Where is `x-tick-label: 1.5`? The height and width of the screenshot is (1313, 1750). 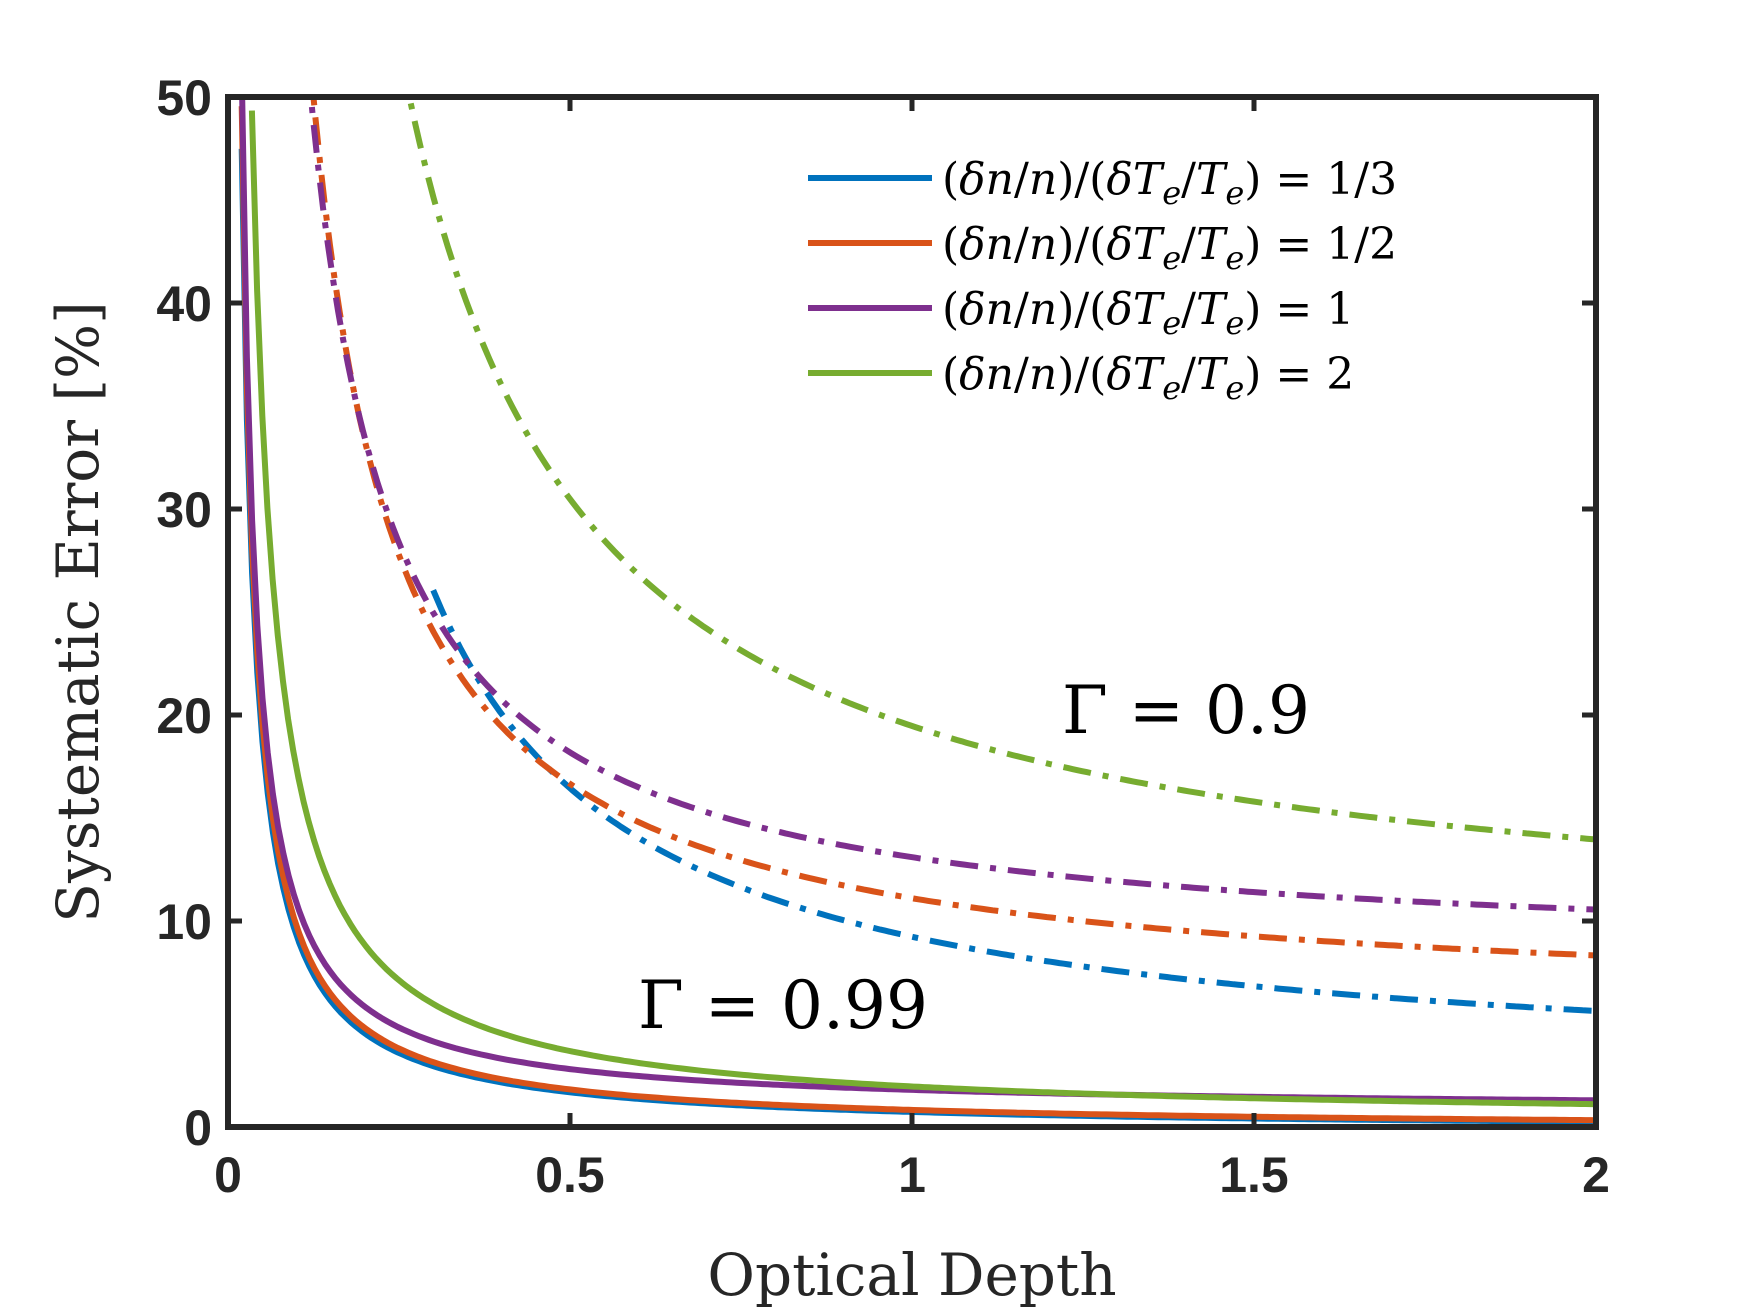 x-tick-label: 1.5 is located at coordinates (1254, 1175).